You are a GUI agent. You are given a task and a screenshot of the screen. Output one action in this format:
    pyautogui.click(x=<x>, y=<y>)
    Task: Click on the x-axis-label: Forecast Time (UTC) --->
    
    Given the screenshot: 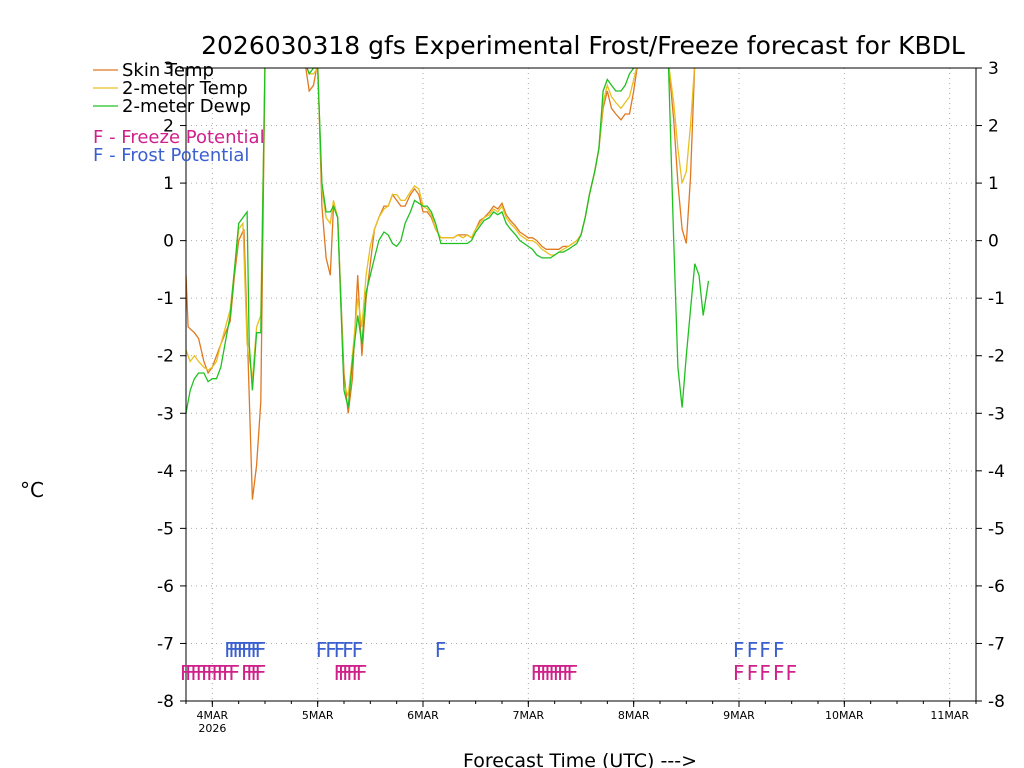 What is the action you would take?
    pyautogui.click(x=580, y=759)
    